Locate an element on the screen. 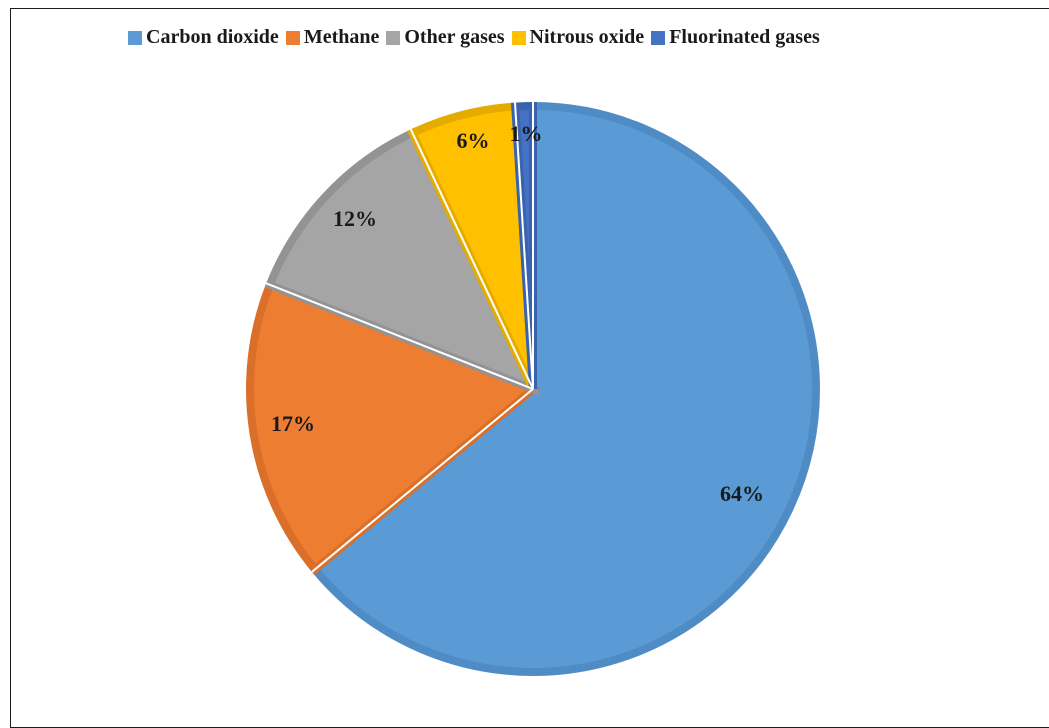  legend-item-fluorinated-gases: Fluorinated gases is located at coordinates (735, 37).